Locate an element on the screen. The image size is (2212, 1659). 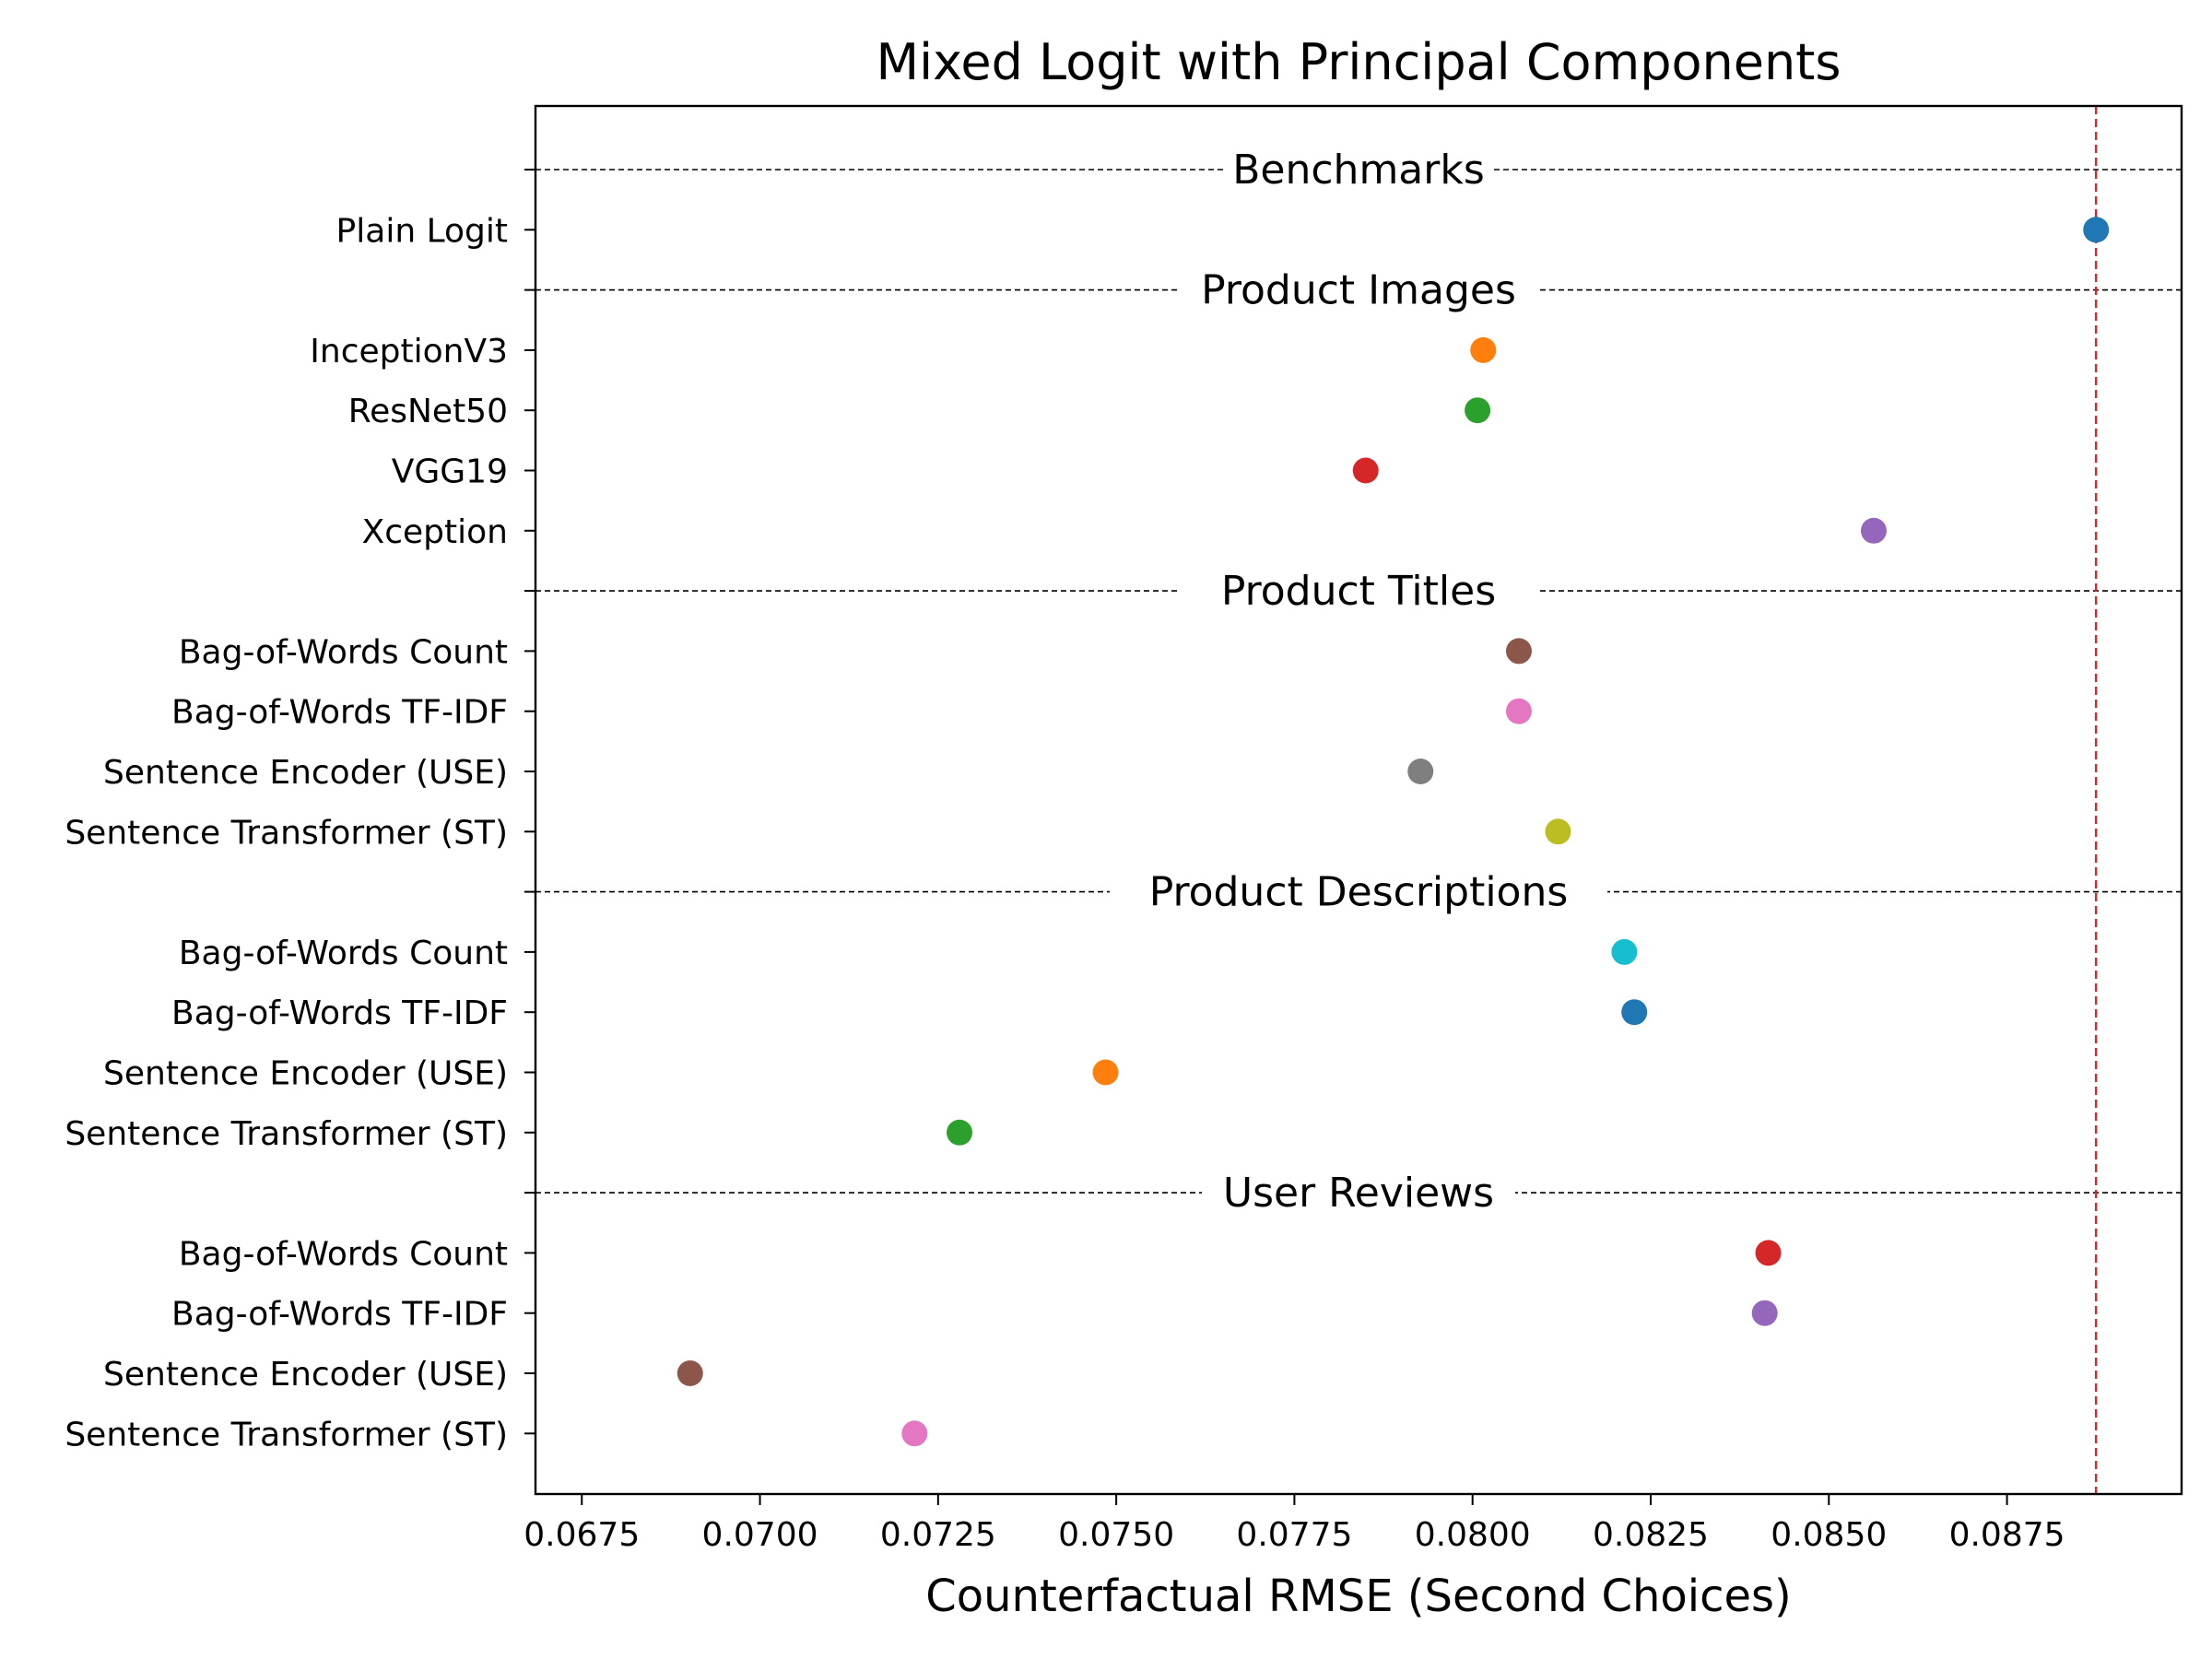
x-tick-label: 0.0750 is located at coordinates (1116, 1535).